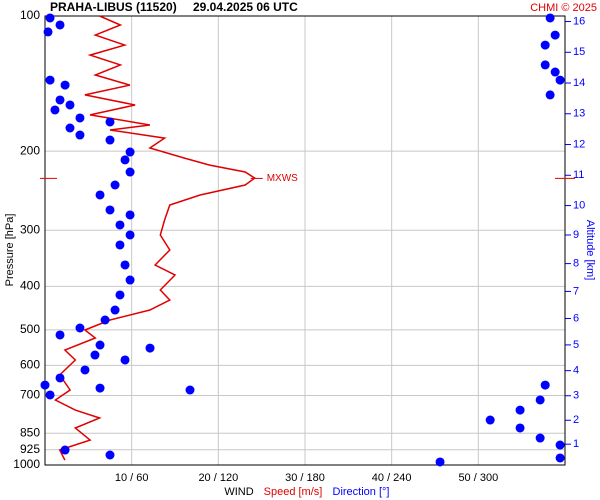 This screenshot has height=500, width=600. I want to click on y2-tick-label: 11, so click(578, 175).